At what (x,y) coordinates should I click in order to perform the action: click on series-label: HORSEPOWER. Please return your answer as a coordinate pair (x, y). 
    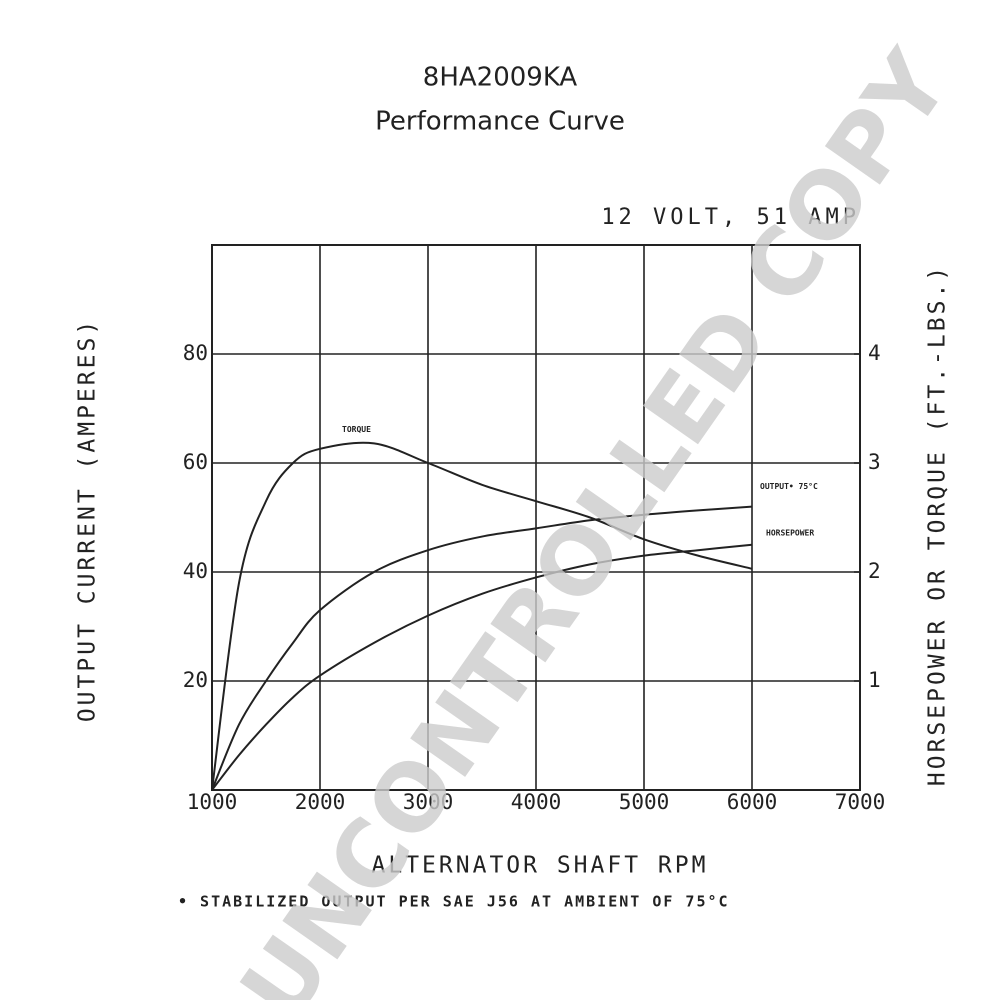
    Looking at the image, I should click on (790, 532).